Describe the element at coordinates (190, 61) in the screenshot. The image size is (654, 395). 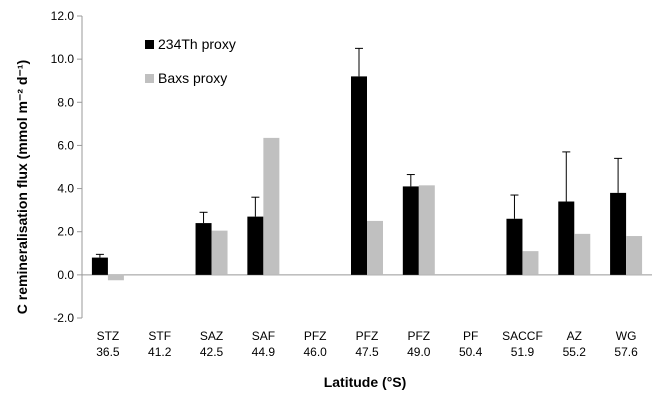
I see `legend: 234Th proxy Baxs proxy` at that location.